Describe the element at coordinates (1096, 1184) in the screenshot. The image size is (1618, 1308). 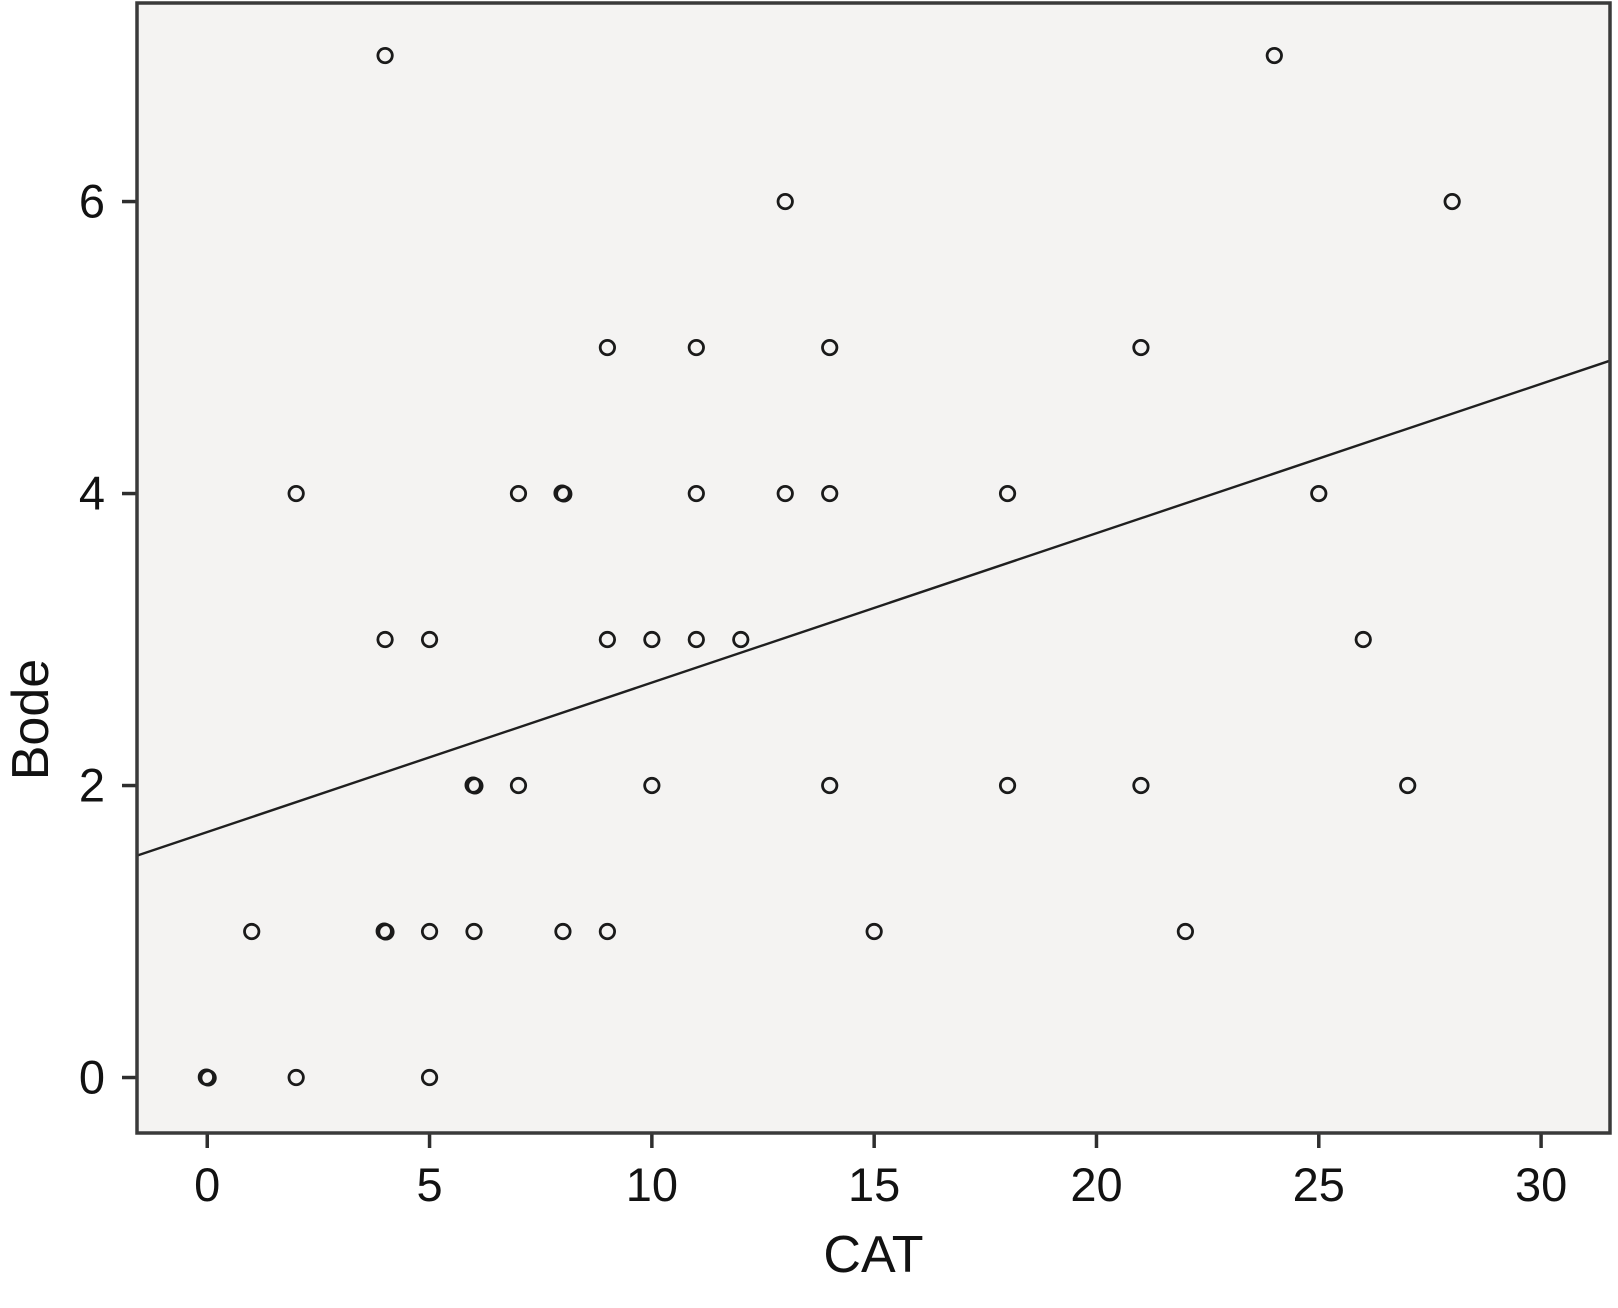
I see `x-tick-label: 20` at that location.